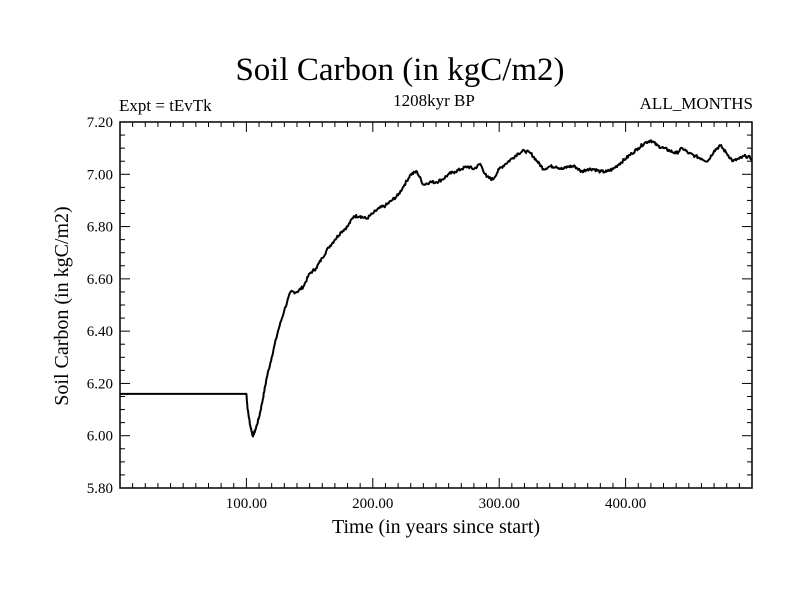 The width and height of the screenshot is (800, 600). I want to click on y-tick-label: 6.00, so click(100, 437).